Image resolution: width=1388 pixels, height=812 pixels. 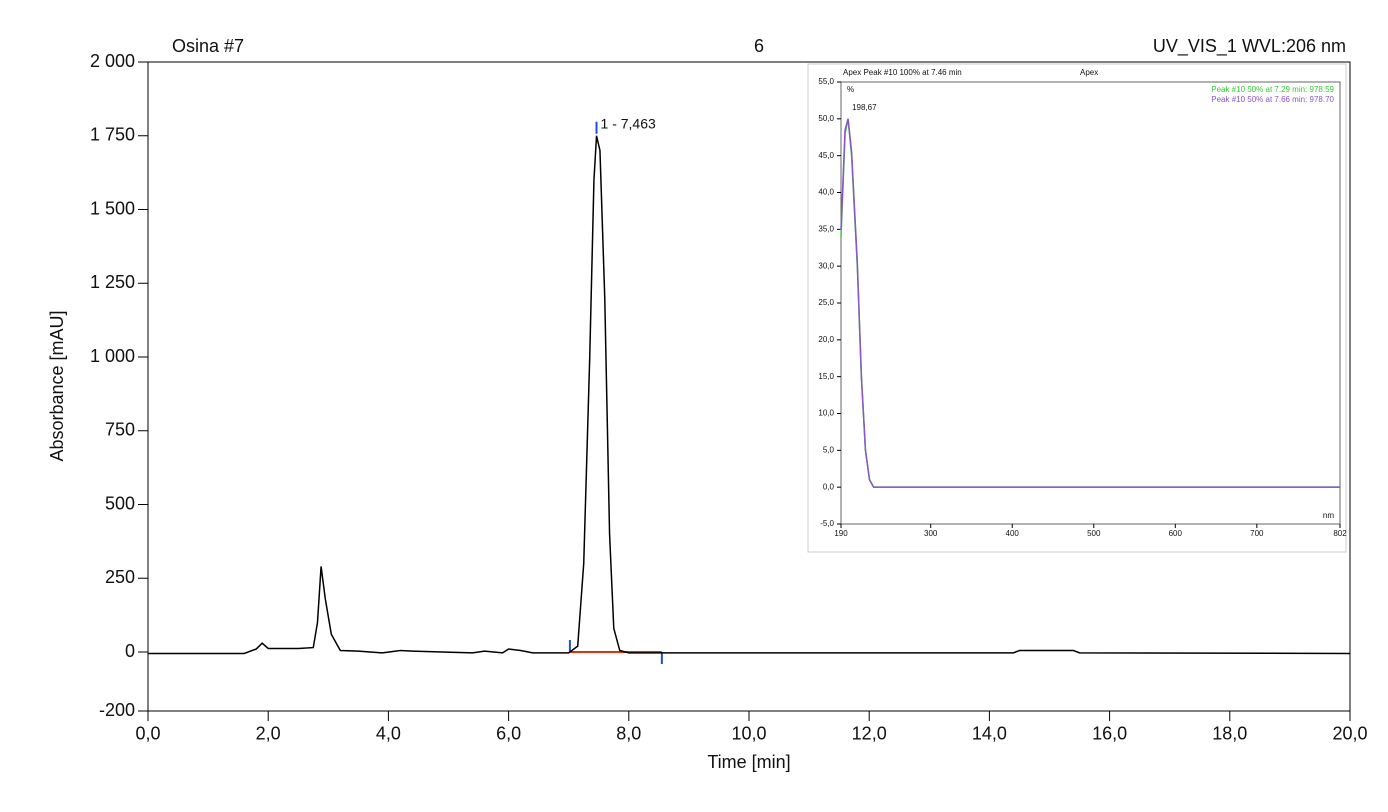 What do you see at coordinates (1109, 733) in the screenshot?
I see `x-tick-label: 16,0` at bounding box center [1109, 733].